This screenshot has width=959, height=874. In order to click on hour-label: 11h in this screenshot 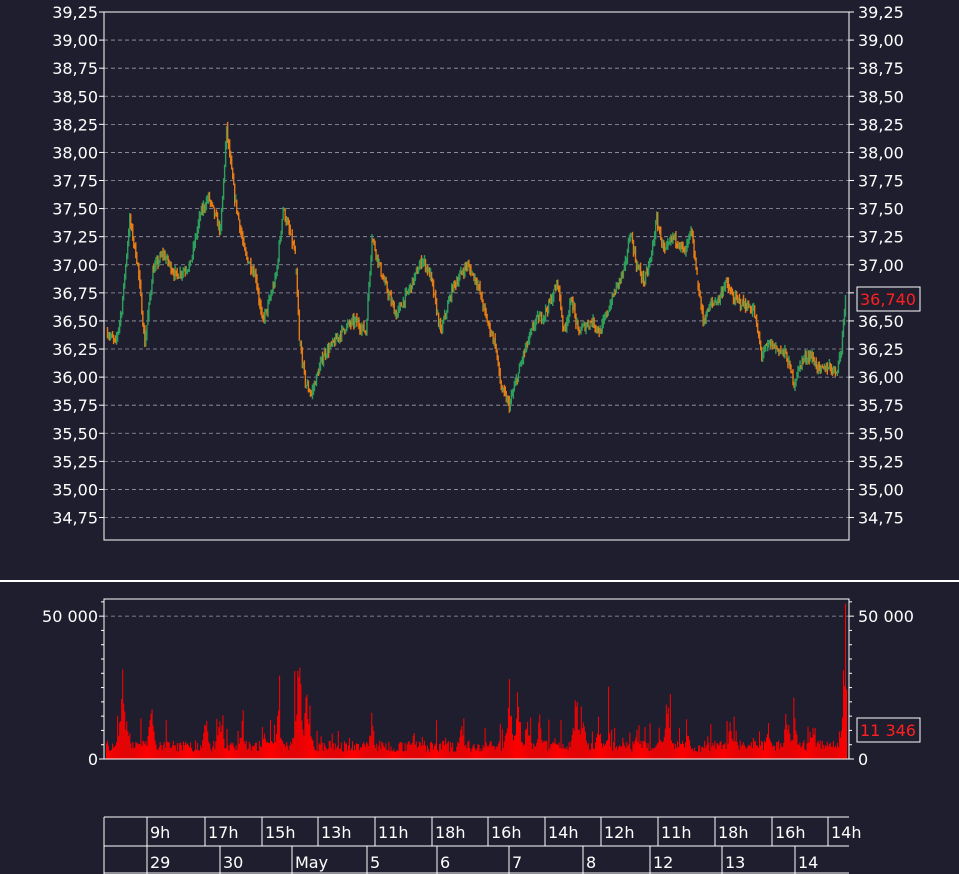, I will do `click(676, 832)`.